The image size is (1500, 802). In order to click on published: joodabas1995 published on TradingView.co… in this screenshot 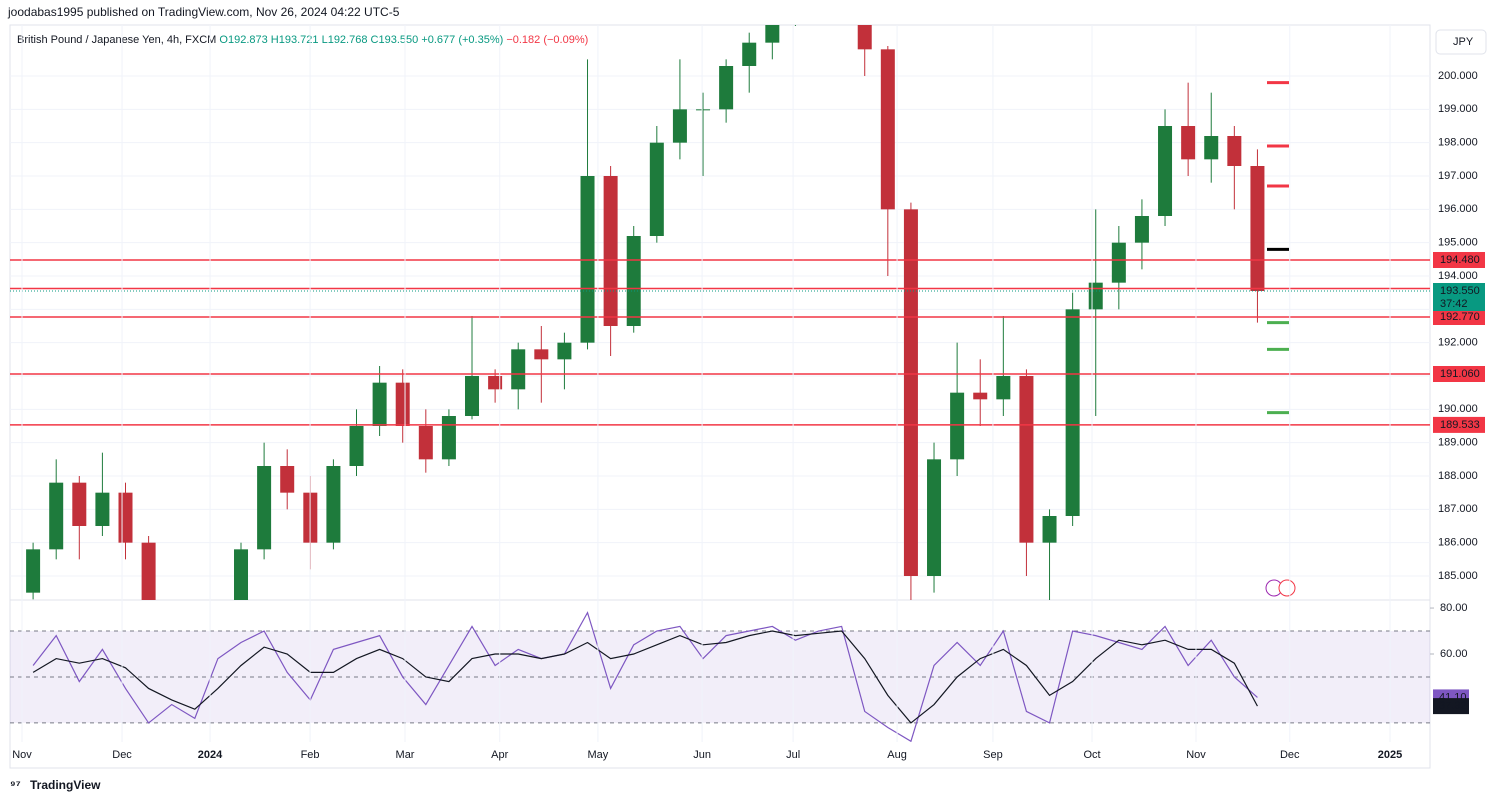, I will do `click(203, 12)`.